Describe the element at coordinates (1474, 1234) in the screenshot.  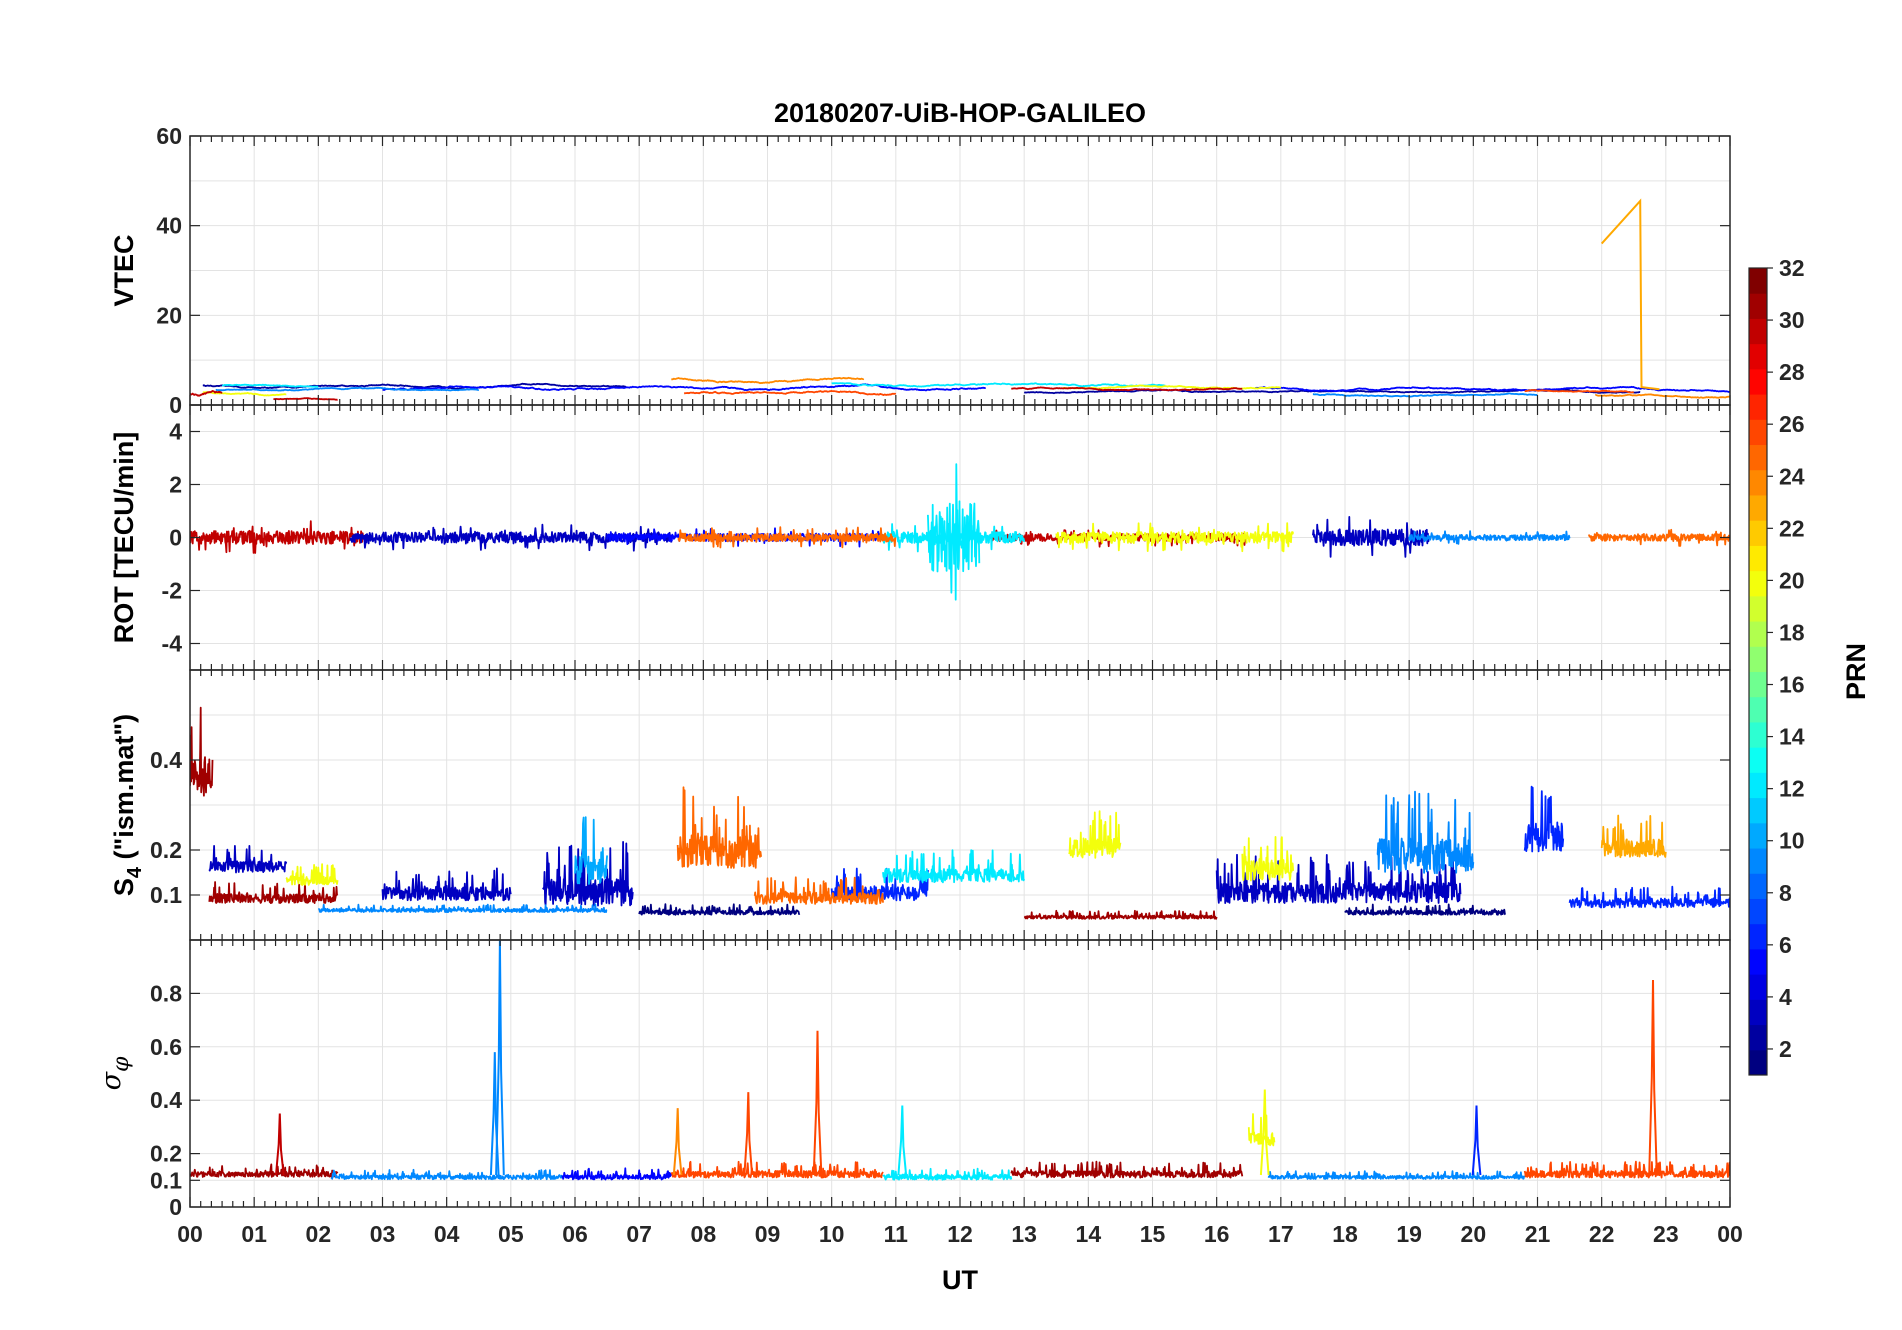
I see `x-tick-label: 20` at that location.